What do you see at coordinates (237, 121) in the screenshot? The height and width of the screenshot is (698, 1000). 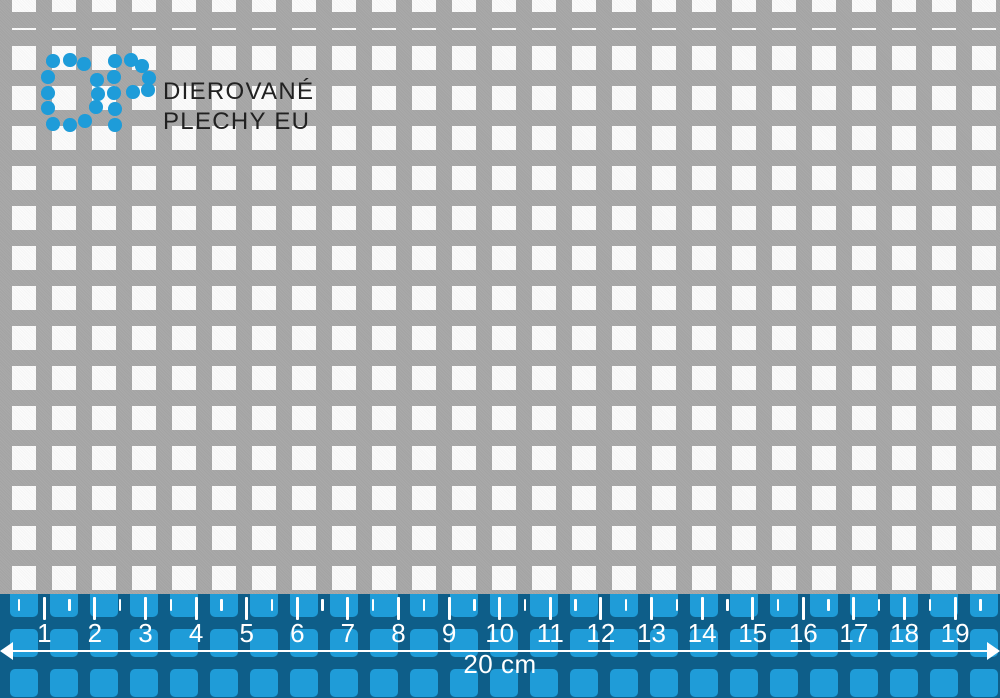 I see `brand-name-line2: PLECHY EU` at bounding box center [237, 121].